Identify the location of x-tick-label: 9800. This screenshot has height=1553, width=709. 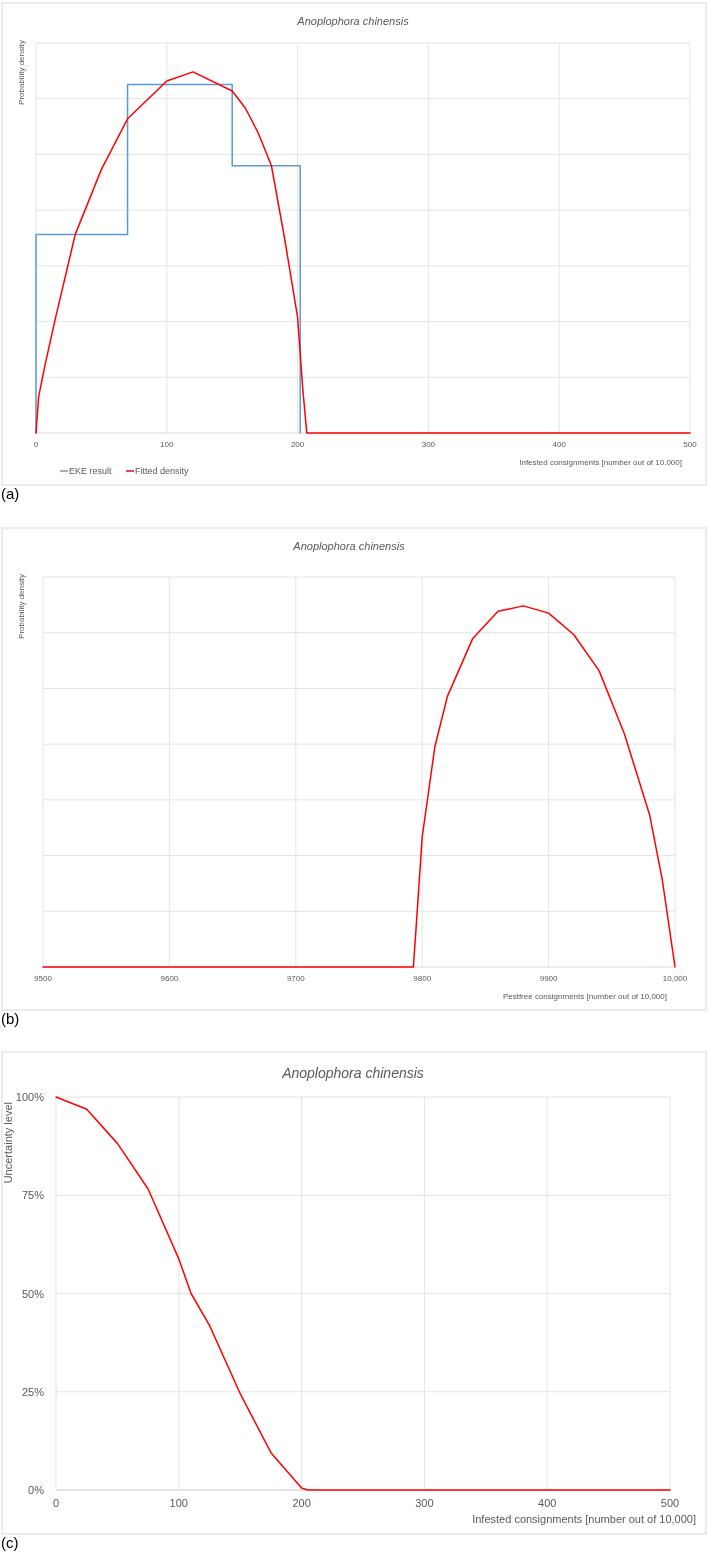
(422, 978).